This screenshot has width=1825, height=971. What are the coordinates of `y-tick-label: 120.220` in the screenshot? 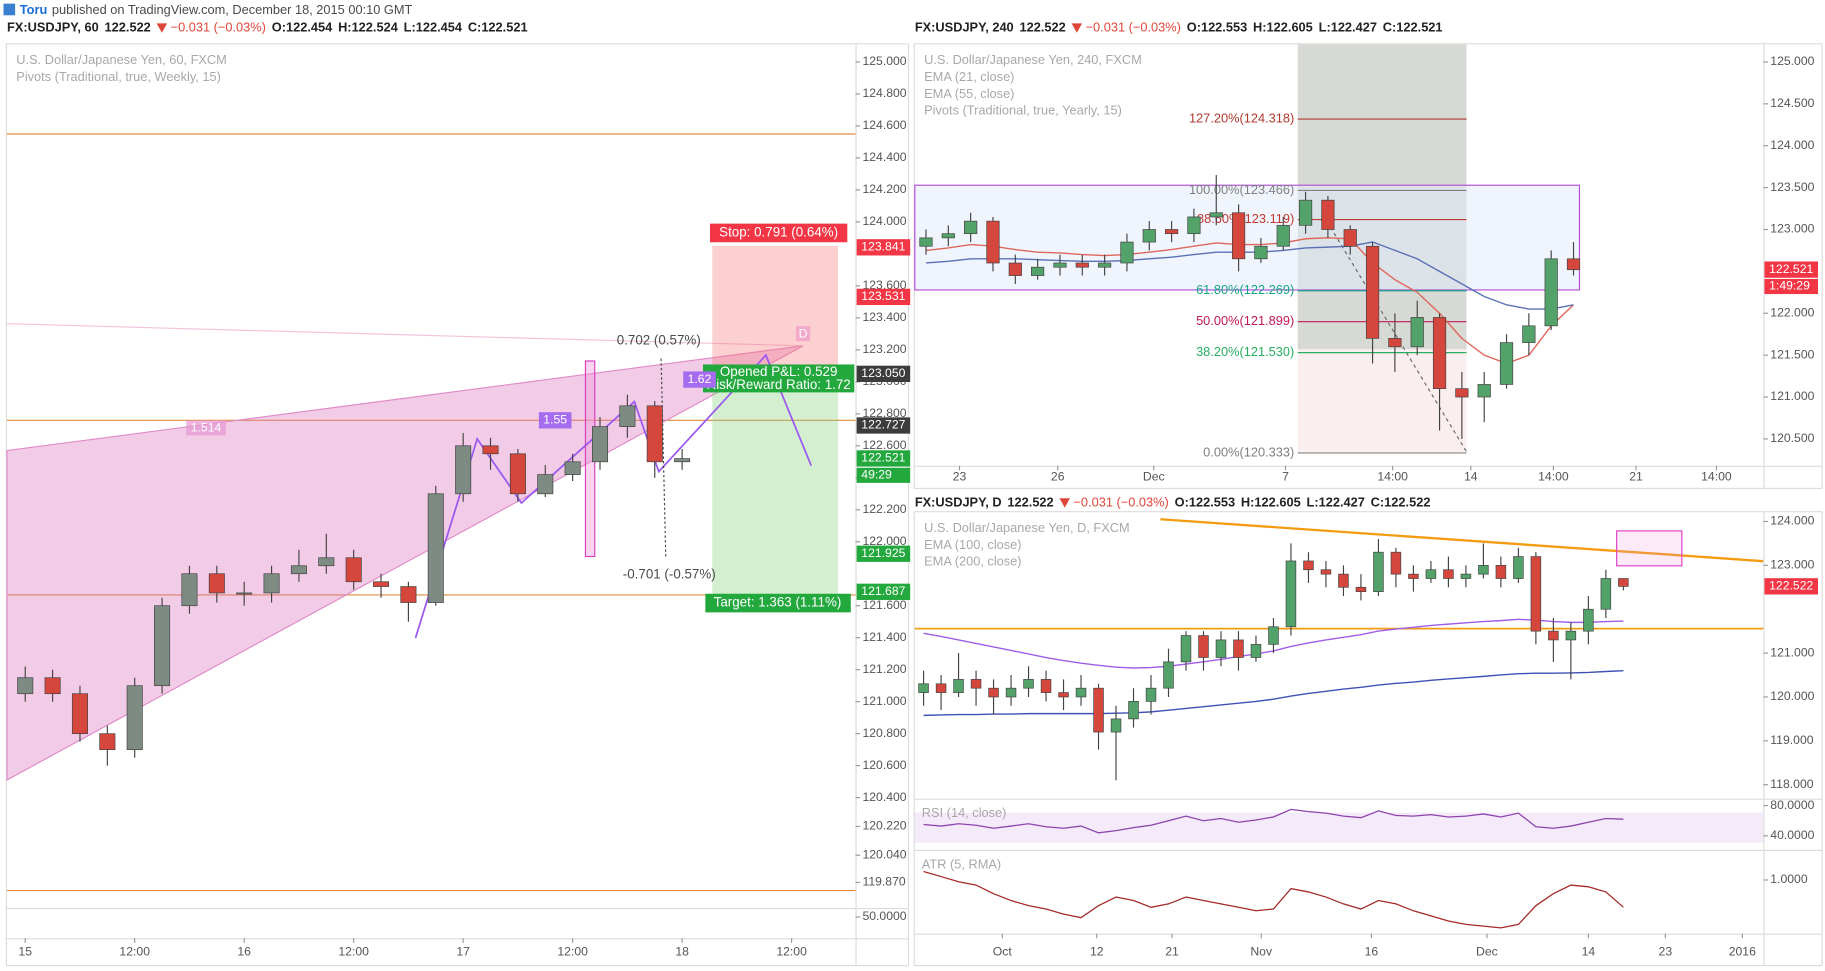 It's located at (884, 826).